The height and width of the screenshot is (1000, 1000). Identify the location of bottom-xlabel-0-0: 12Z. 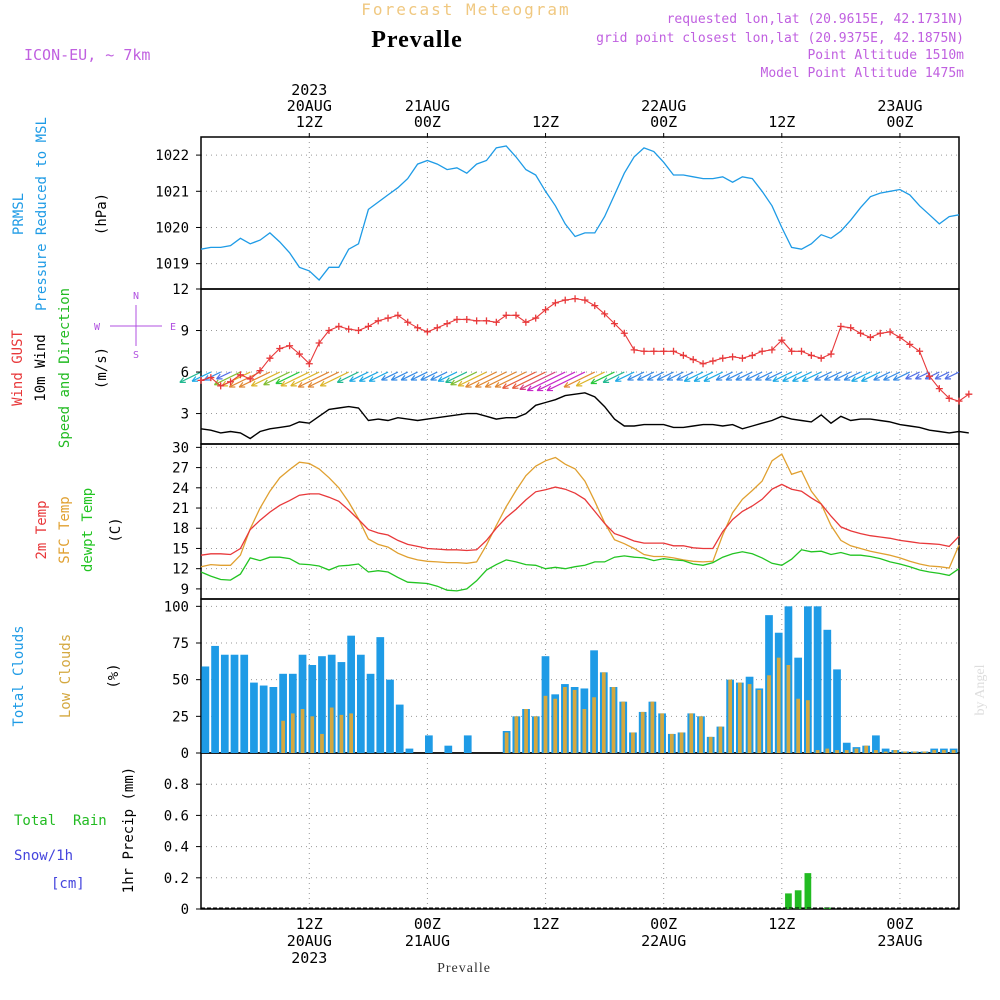
(309, 924).